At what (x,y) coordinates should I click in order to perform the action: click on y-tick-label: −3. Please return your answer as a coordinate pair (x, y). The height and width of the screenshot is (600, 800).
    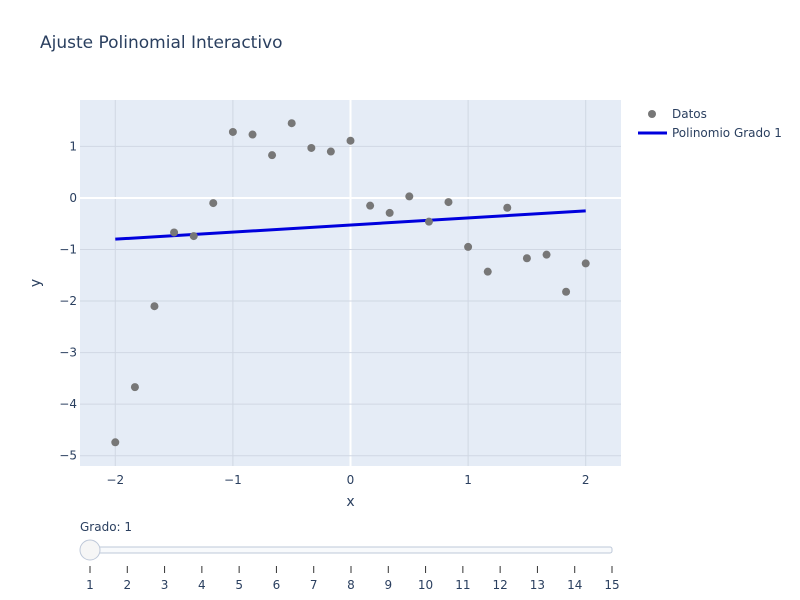
    Looking at the image, I should click on (68, 353).